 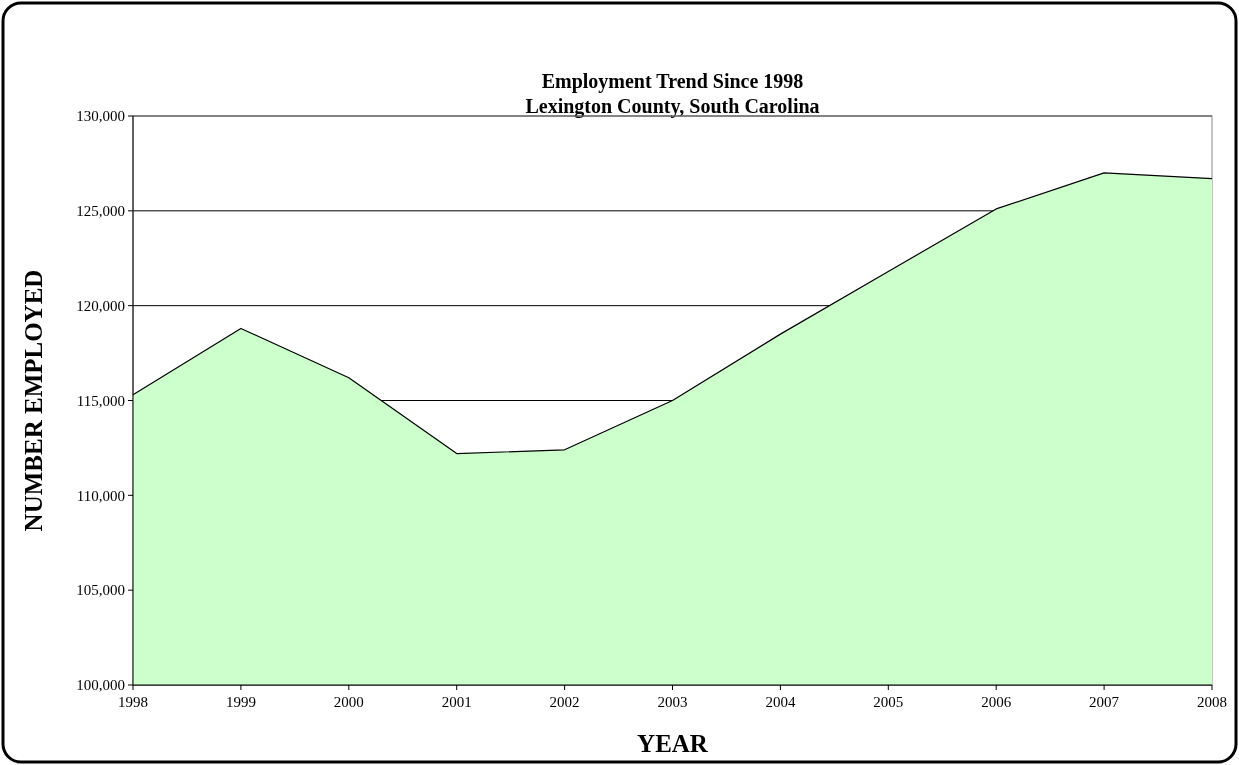 I want to click on y-tick-label: 105,000, so click(x=100, y=590).